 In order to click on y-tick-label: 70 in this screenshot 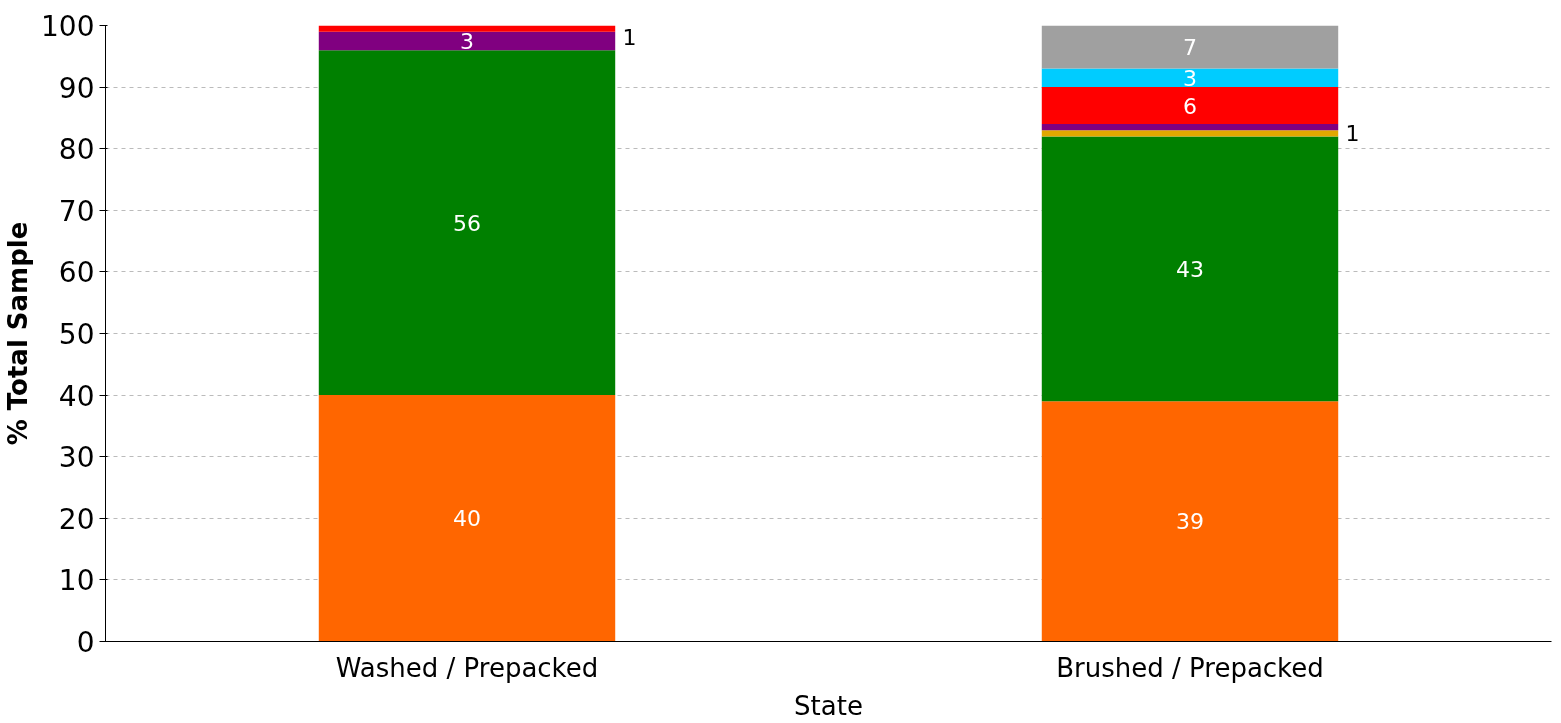, I will do `click(76, 211)`.